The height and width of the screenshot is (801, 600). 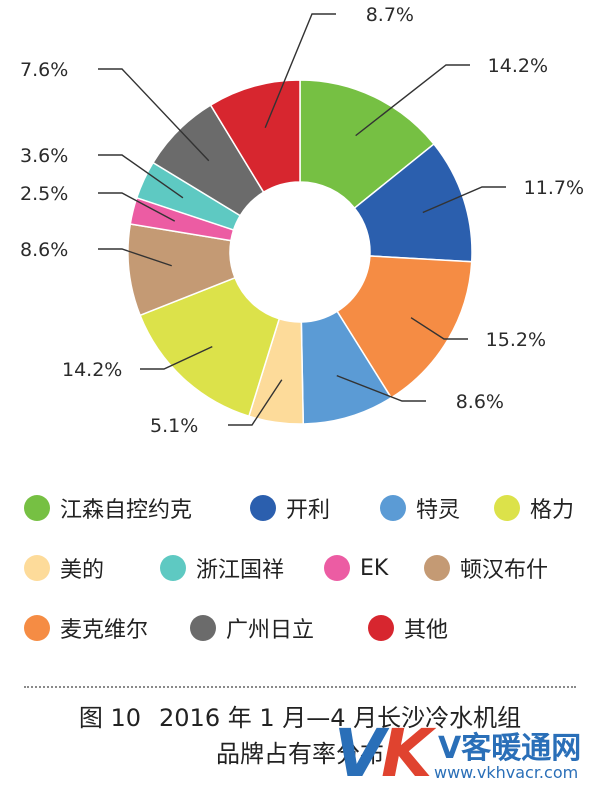 I want to click on figure-caption: 图 10 2016 年 1 月—4 月长沙冷水机组 品牌占有率分布, so click(x=300, y=736).